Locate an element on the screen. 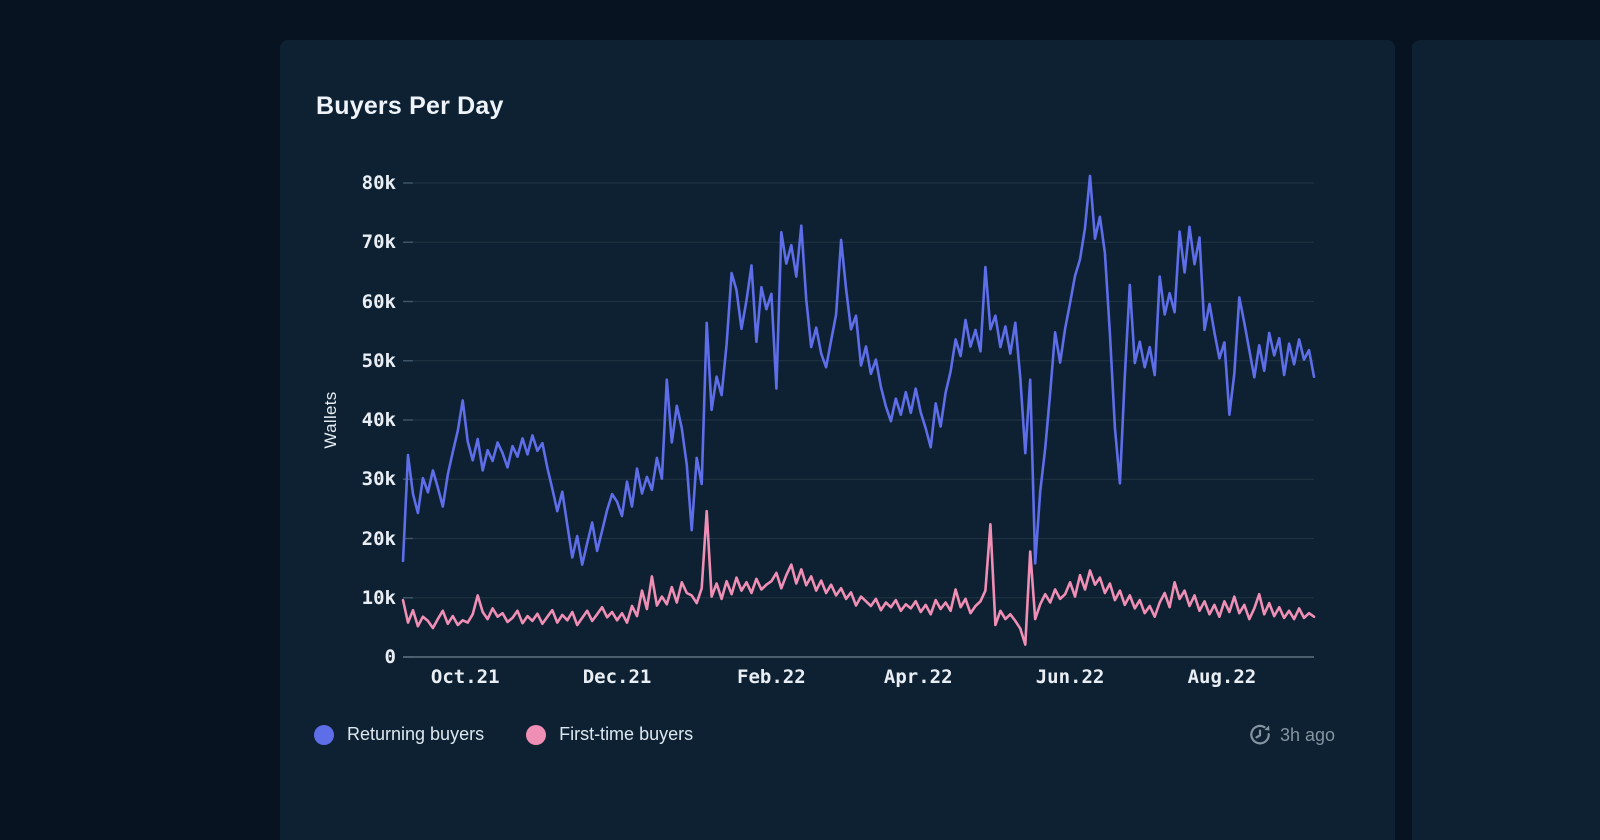  y-tick-label: 70k is located at coordinates (378, 242).